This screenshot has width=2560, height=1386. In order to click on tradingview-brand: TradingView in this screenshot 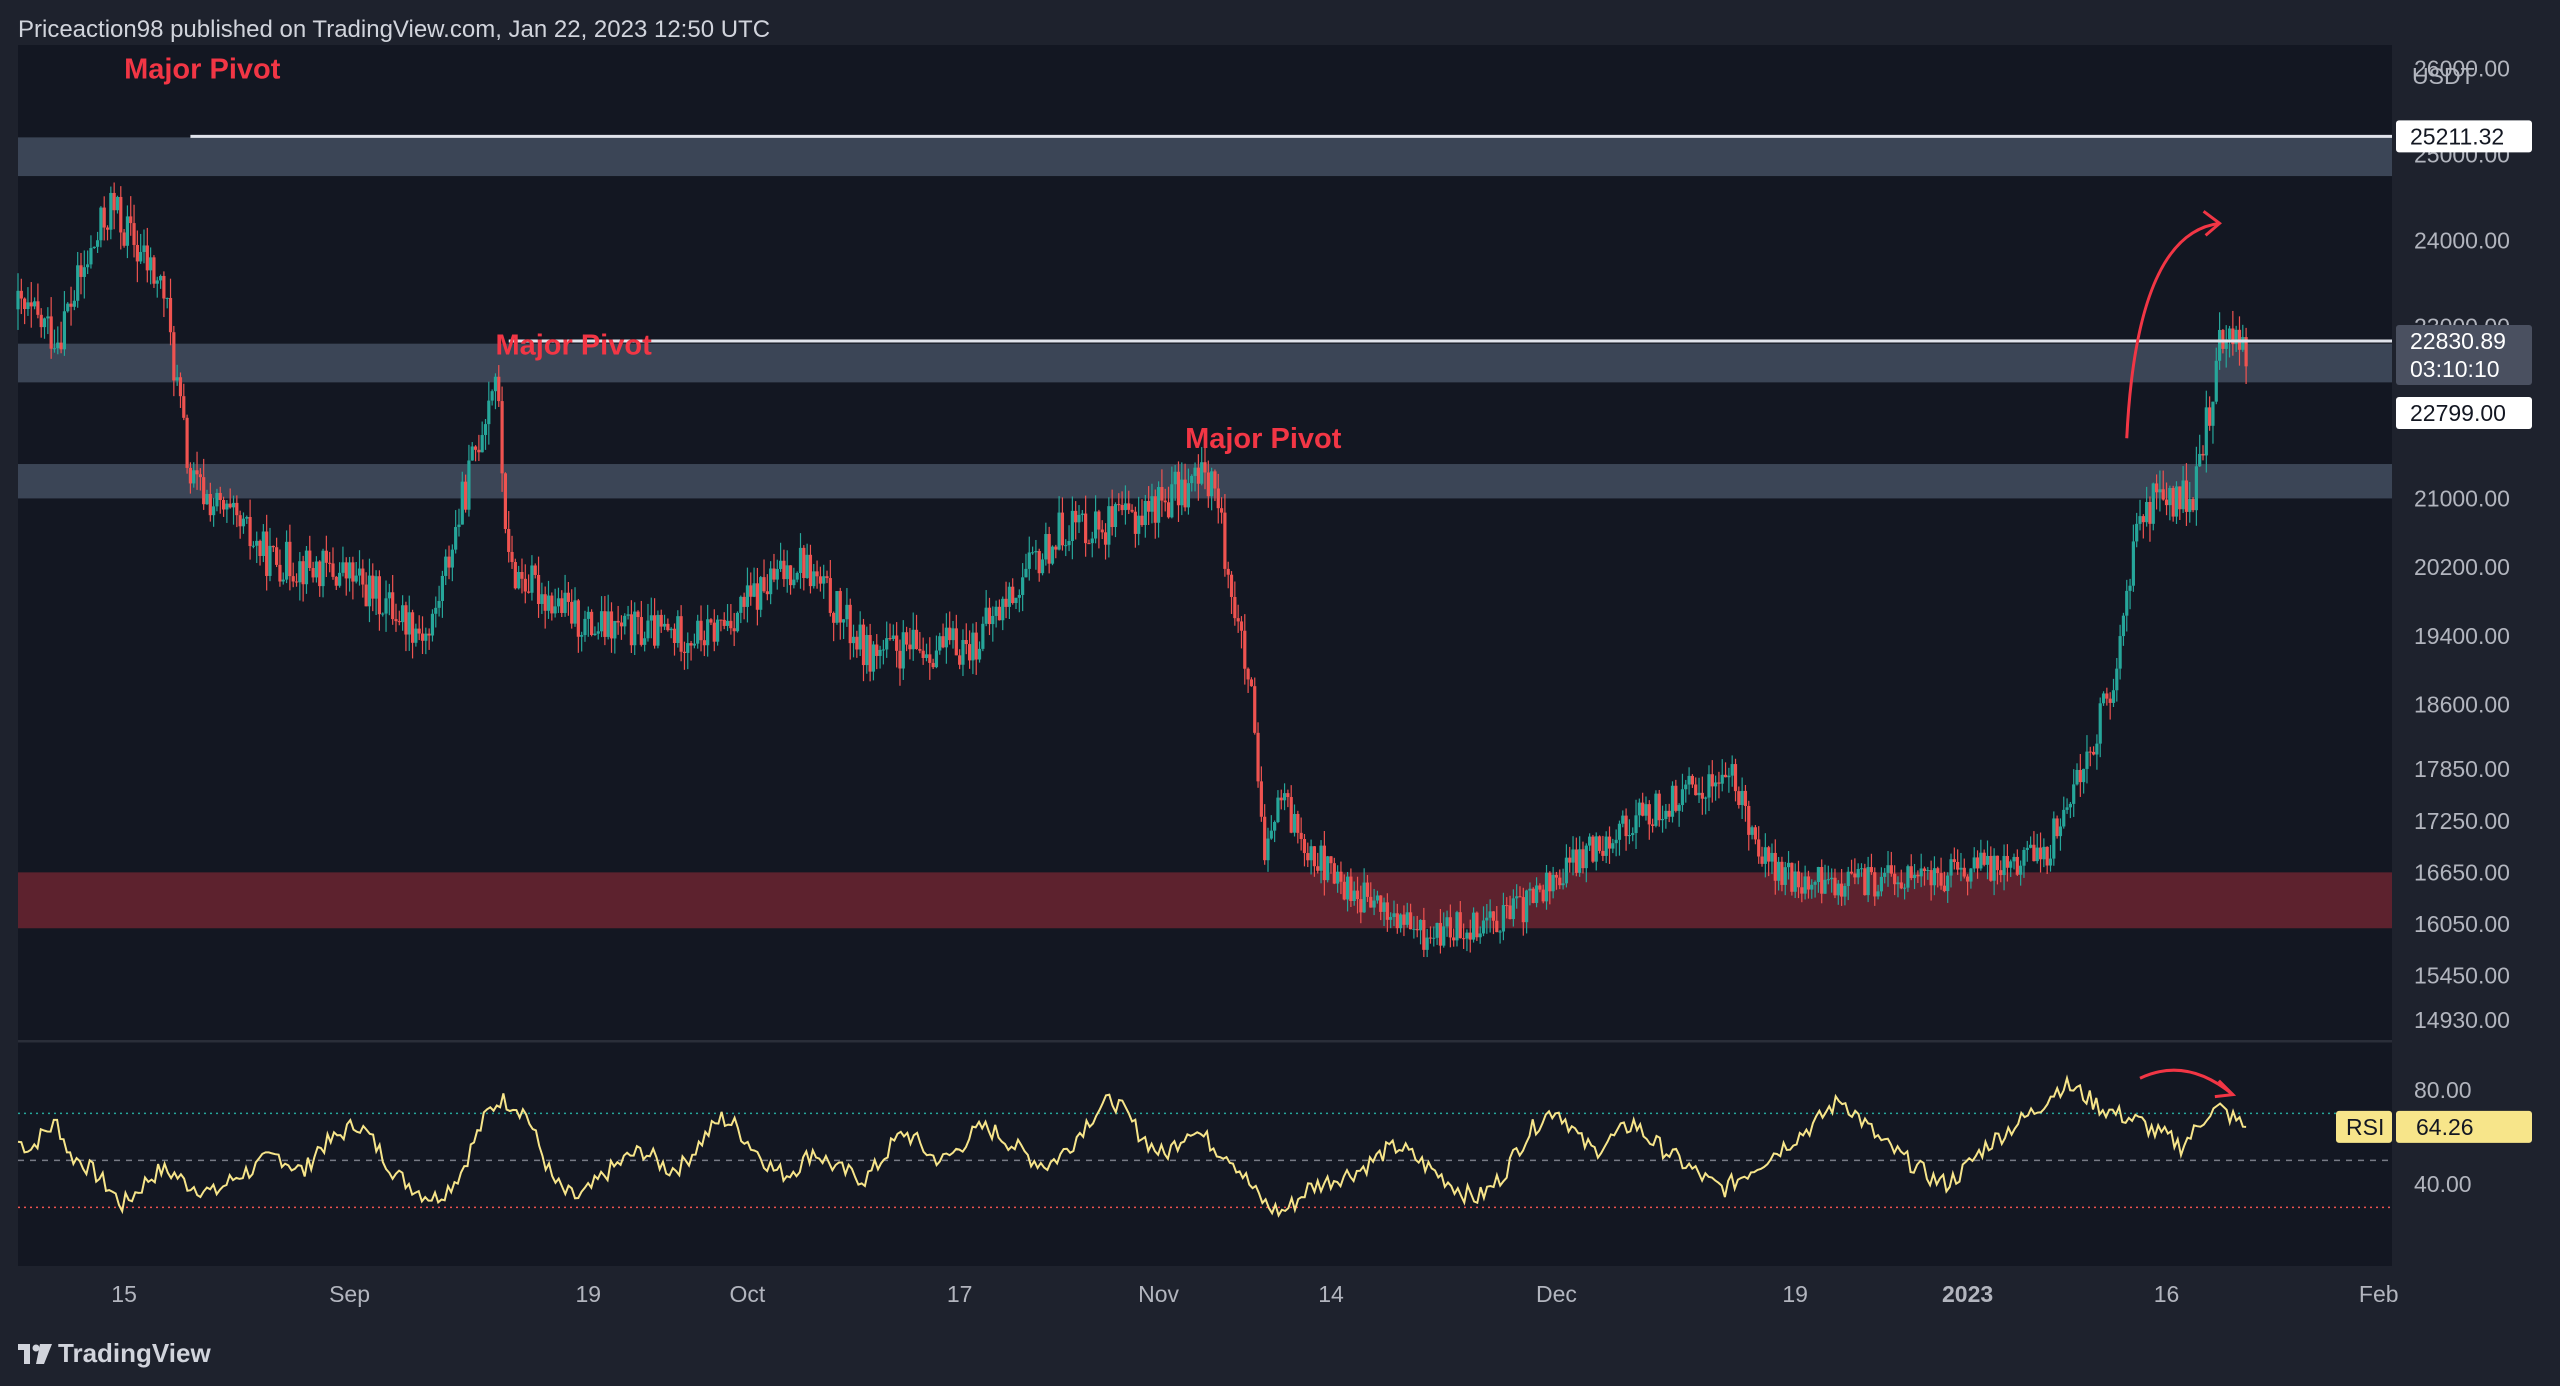, I will do `click(114, 1353)`.